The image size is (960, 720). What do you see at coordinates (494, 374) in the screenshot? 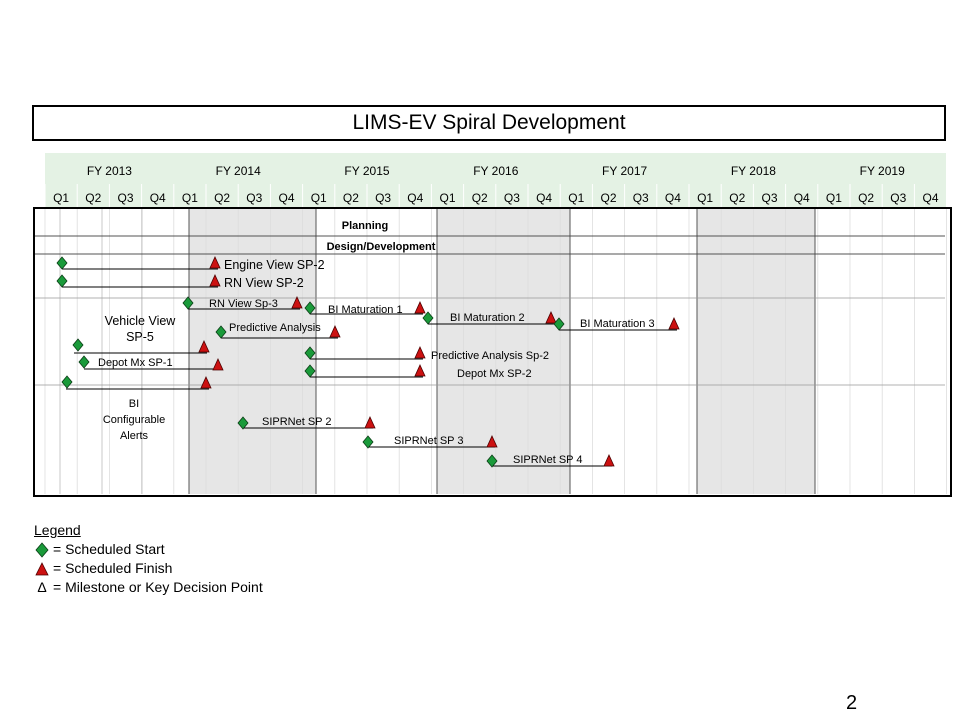
I see `task-label: Depot Mx SP-2` at bounding box center [494, 374].